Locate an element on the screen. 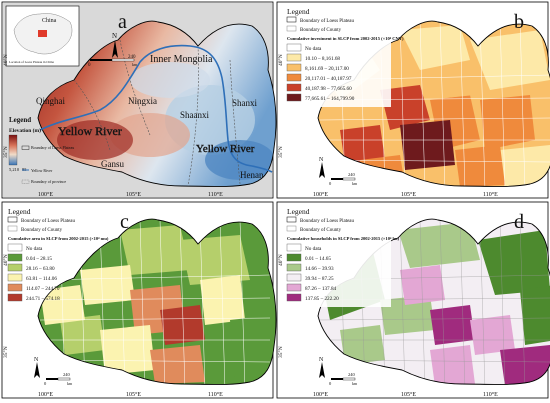 This screenshot has height=403, width=550. place-label: Shanxi is located at coordinates (245, 103).